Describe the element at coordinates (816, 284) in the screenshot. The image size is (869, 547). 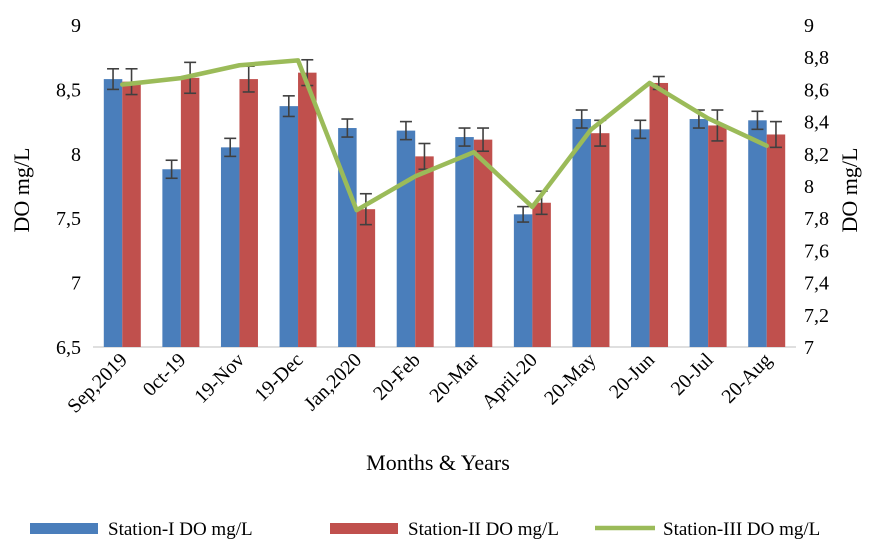
I see `y-right-tick-label: 7,4` at that location.